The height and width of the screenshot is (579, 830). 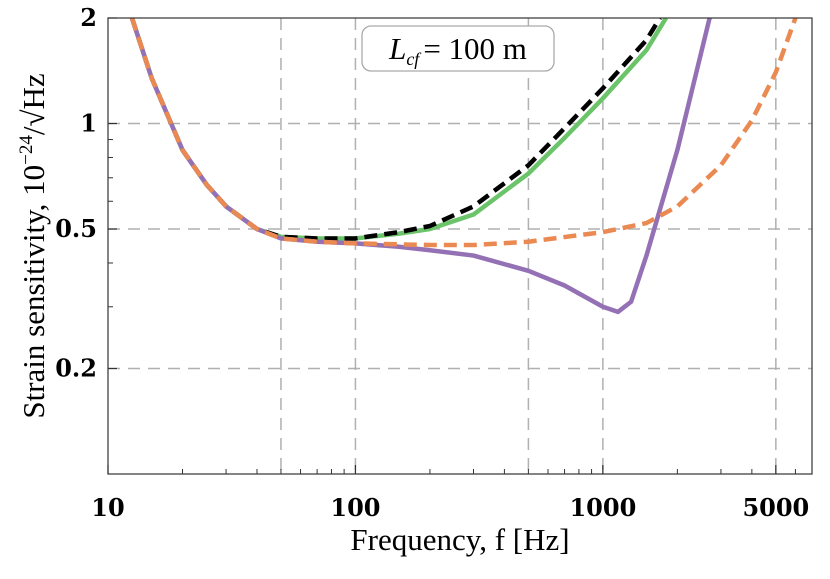 What do you see at coordinates (107, 507) in the screenshot?
I see `x-tick-label: 10` at bounding box center [107, 507].